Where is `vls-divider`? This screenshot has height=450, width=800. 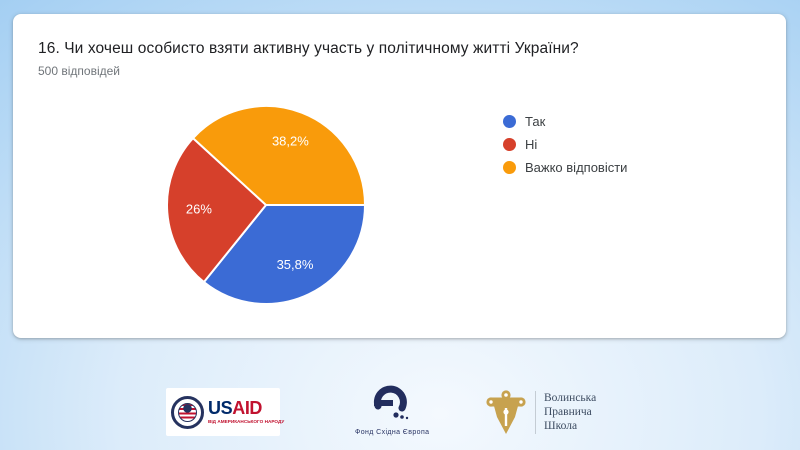 vls-divider is located at coordinates (535, 412).